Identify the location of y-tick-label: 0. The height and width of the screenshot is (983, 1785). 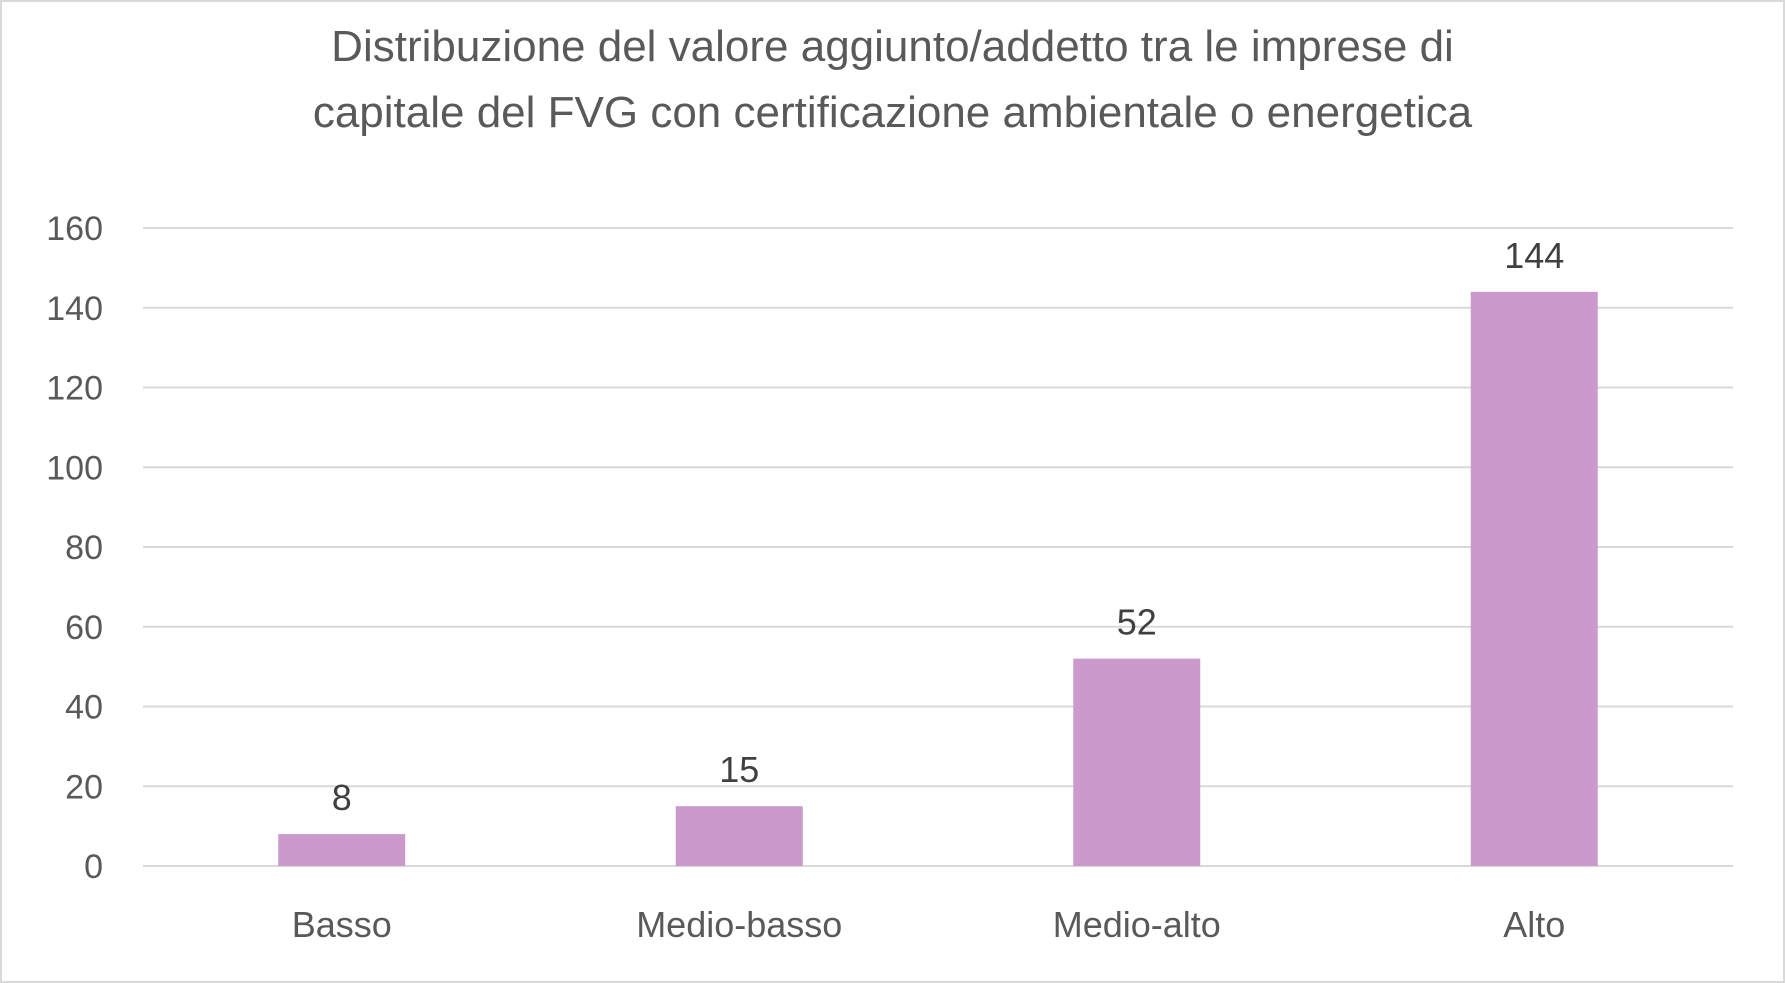
(93, 867).